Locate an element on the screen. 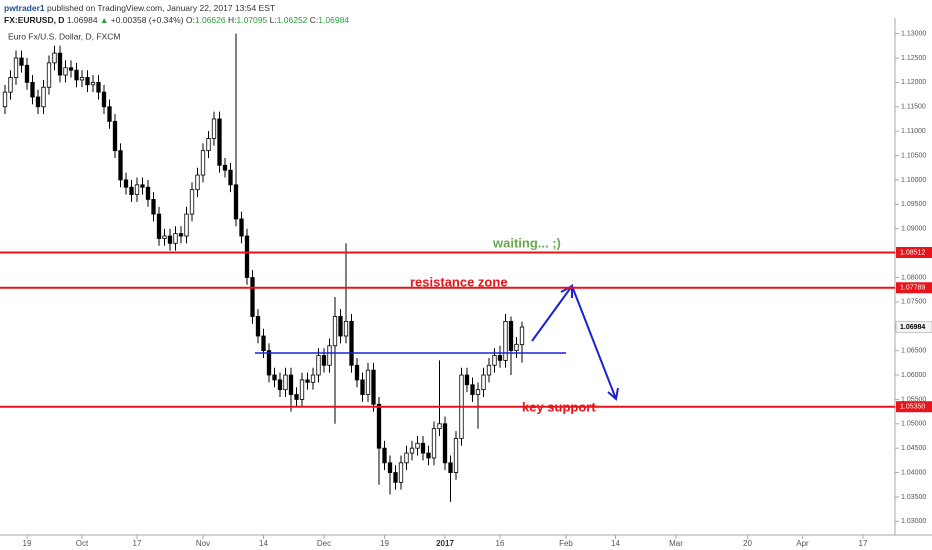 This screenshot has width=932, height=550. y-tick-label: 1.12500 is located at coordinates (913, 58).